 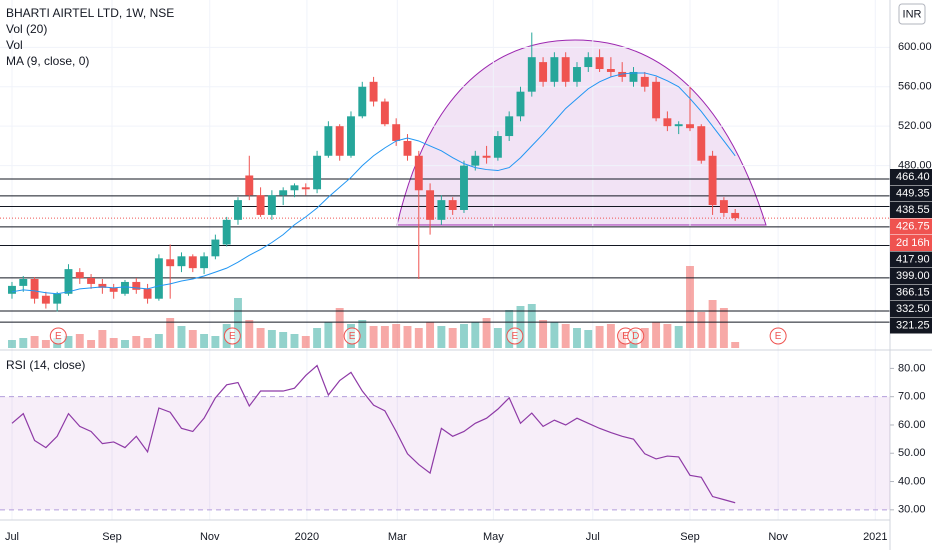 What do you see at coordinates (913, 276) in the screenshot?
I see `level-label: 399.00` at bounding box center [913, 276].